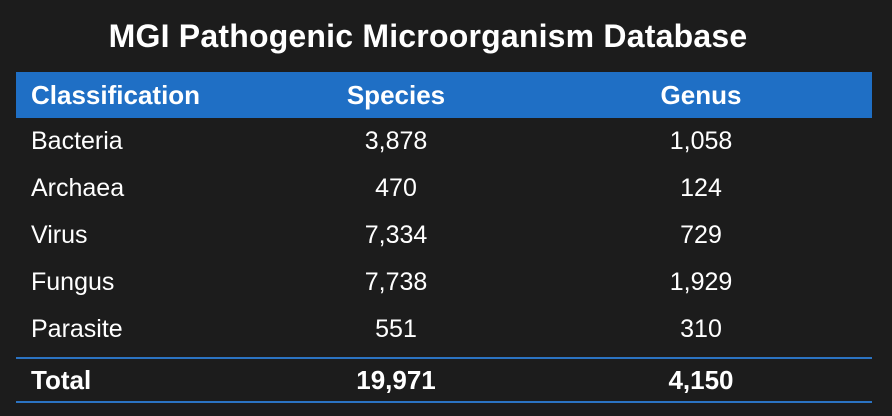 The width and height of the screenshot is (892, 416). What do you see at coordinates (396, 188) in the screenshot?
I see `row-species: 470` at bounding box center [396, 188].